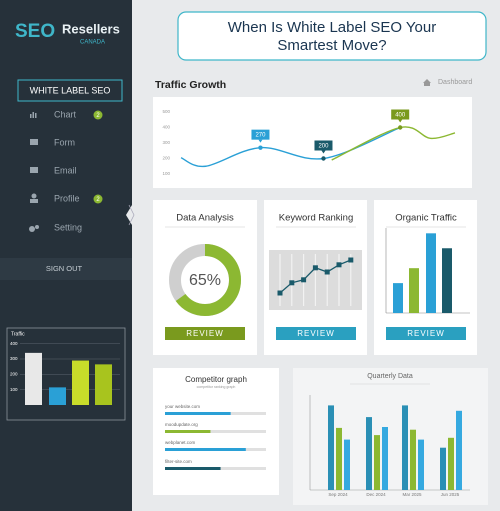  What do you see at coordinates (427, 82) in the screenshot?
I see `home-icon` at bounding box center [427, 82].